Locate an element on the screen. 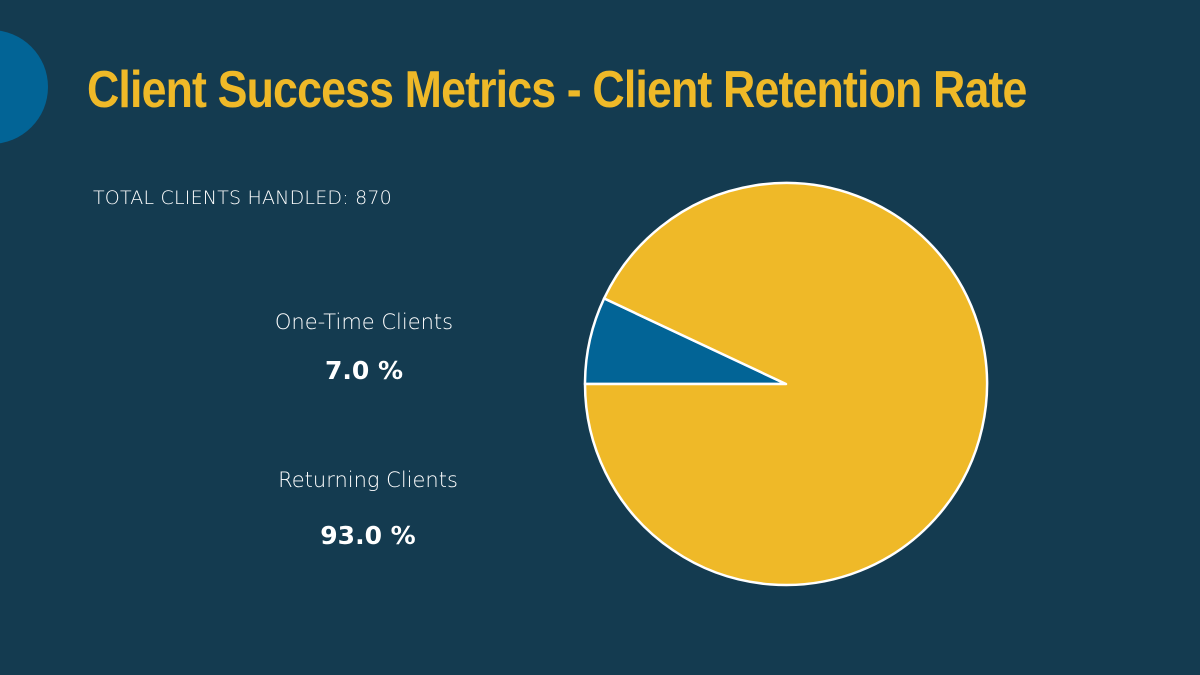 Image resolution: width=1200 pixels, height=675 pixels. legend-label-returning: Returning Clients is located at coordinates (368, 480).